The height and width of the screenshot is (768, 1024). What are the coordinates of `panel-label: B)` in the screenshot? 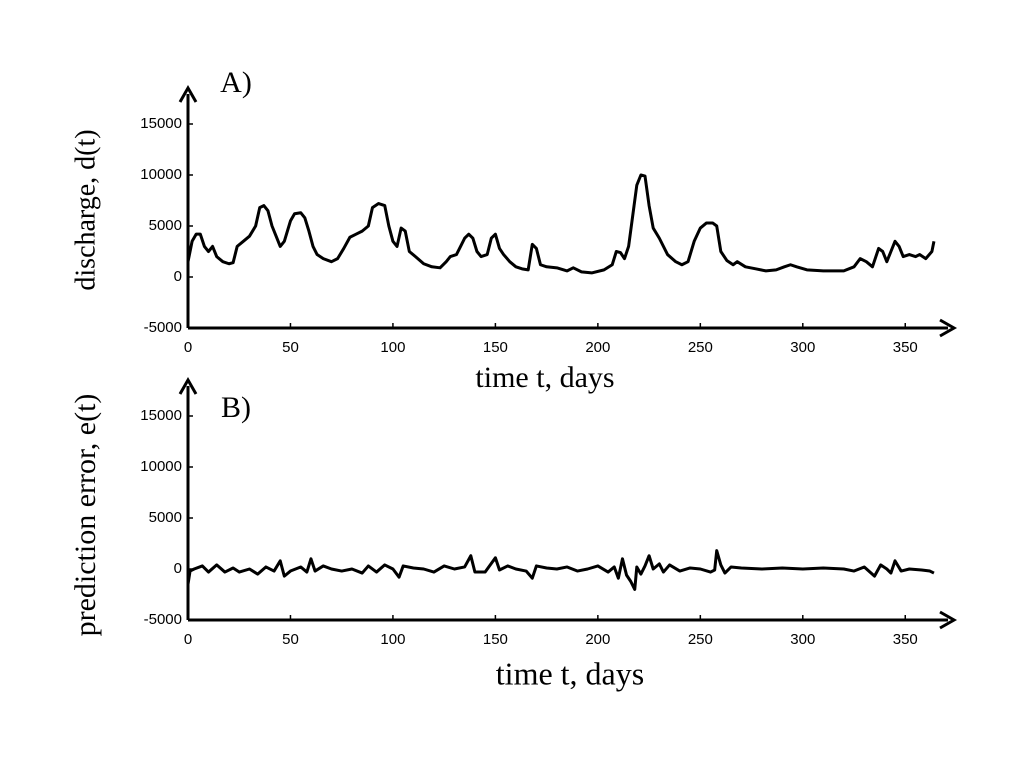 It's located at (236, 407).